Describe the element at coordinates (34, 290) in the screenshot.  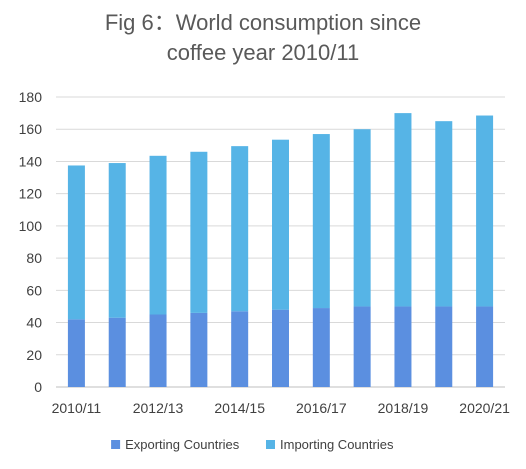
I see `y-tick-label-60: 60` at that location.